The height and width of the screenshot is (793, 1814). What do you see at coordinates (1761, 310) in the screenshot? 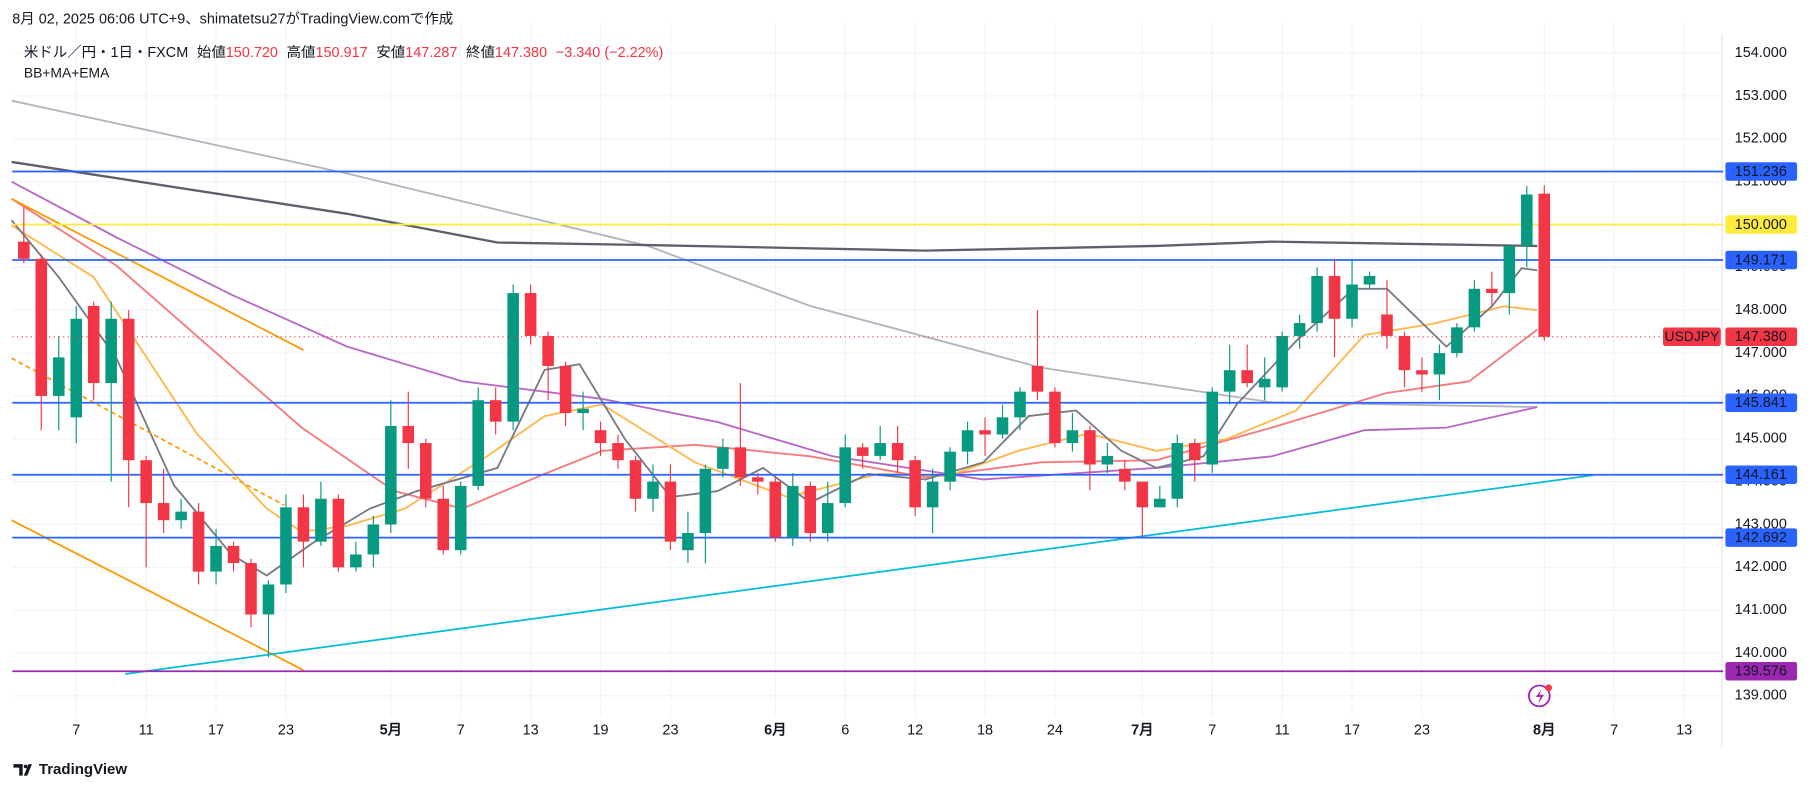
I see `y-tick-label: 148.000` at bounding box center [1761, 310].